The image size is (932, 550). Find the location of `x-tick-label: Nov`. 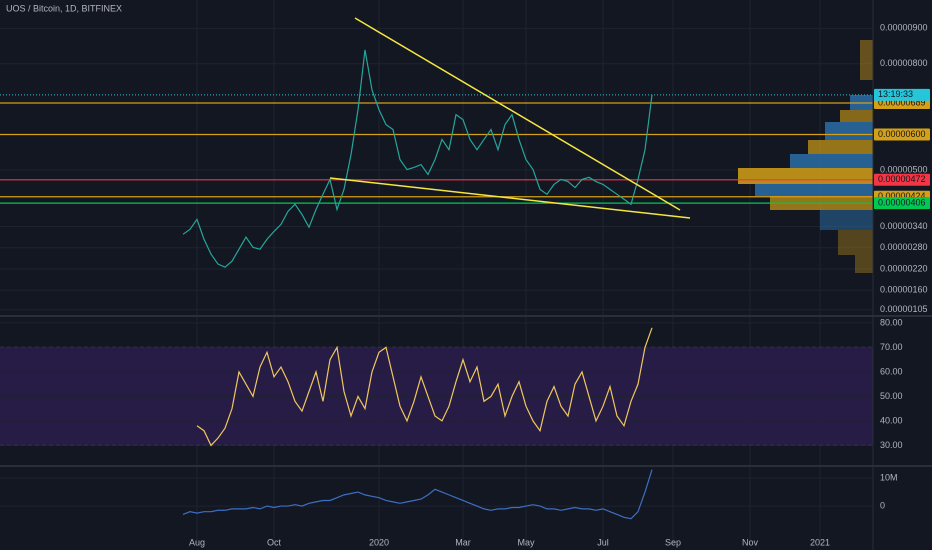

x-tick-label: Nov is located at coordinates (750, 542).